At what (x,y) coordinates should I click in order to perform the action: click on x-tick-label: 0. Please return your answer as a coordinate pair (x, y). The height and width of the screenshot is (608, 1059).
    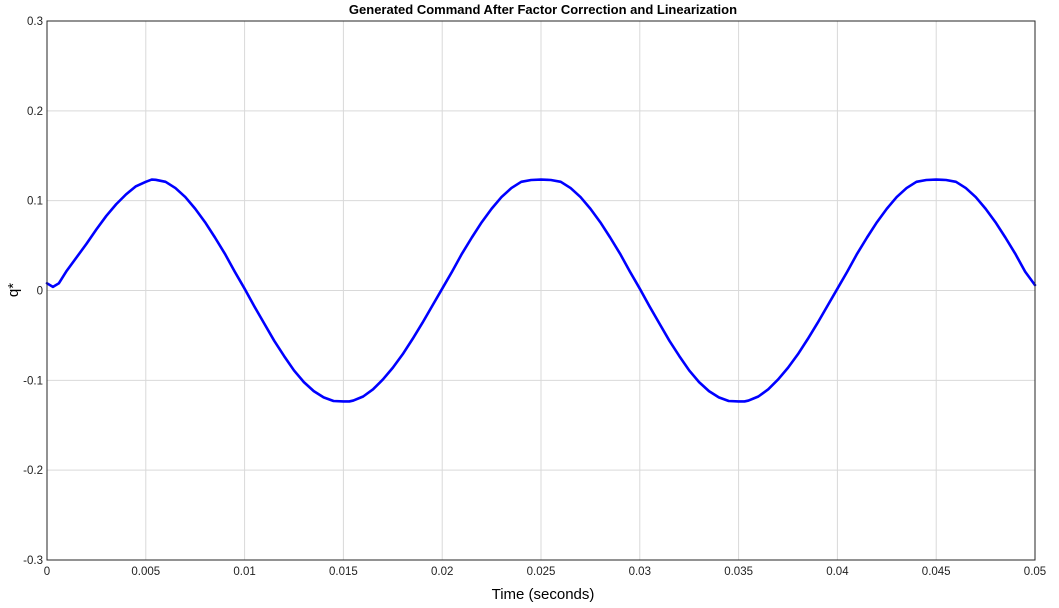
    Looking at the image, I should click on (47, 572).